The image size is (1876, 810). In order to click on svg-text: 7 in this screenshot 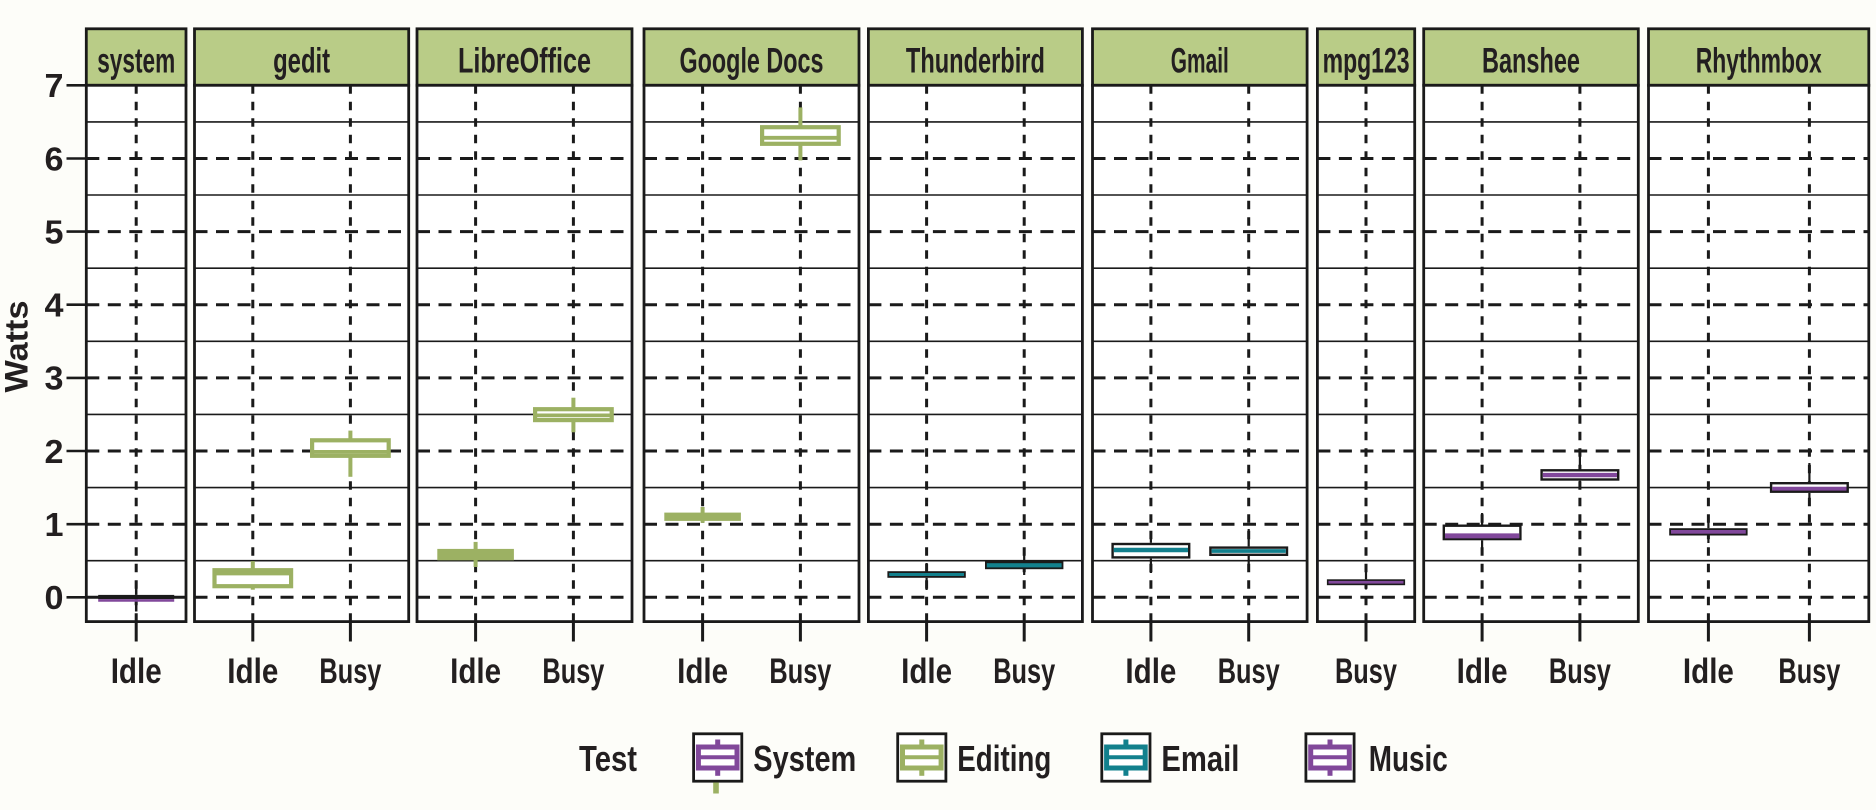, I will do `click(54, 85)`.